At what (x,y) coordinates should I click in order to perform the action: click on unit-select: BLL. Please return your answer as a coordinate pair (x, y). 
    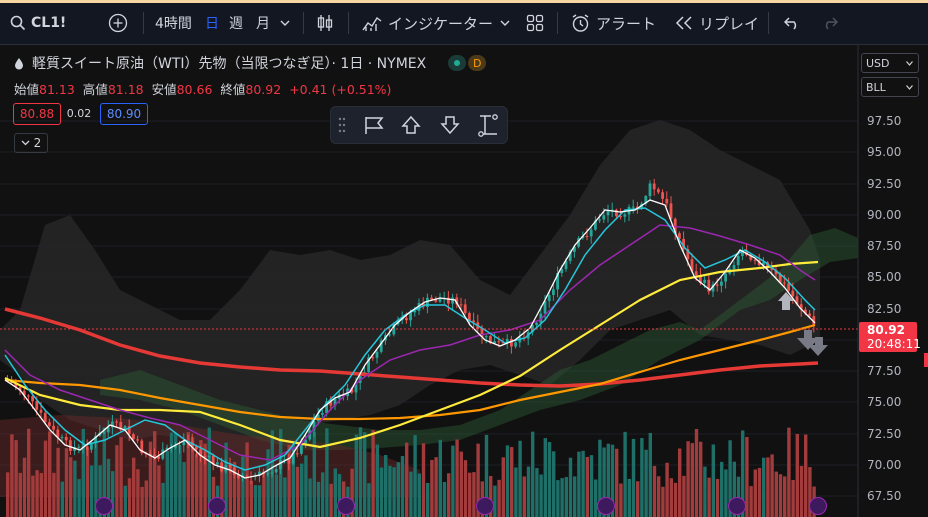
    Looking at the image, I should click on (890, 87).